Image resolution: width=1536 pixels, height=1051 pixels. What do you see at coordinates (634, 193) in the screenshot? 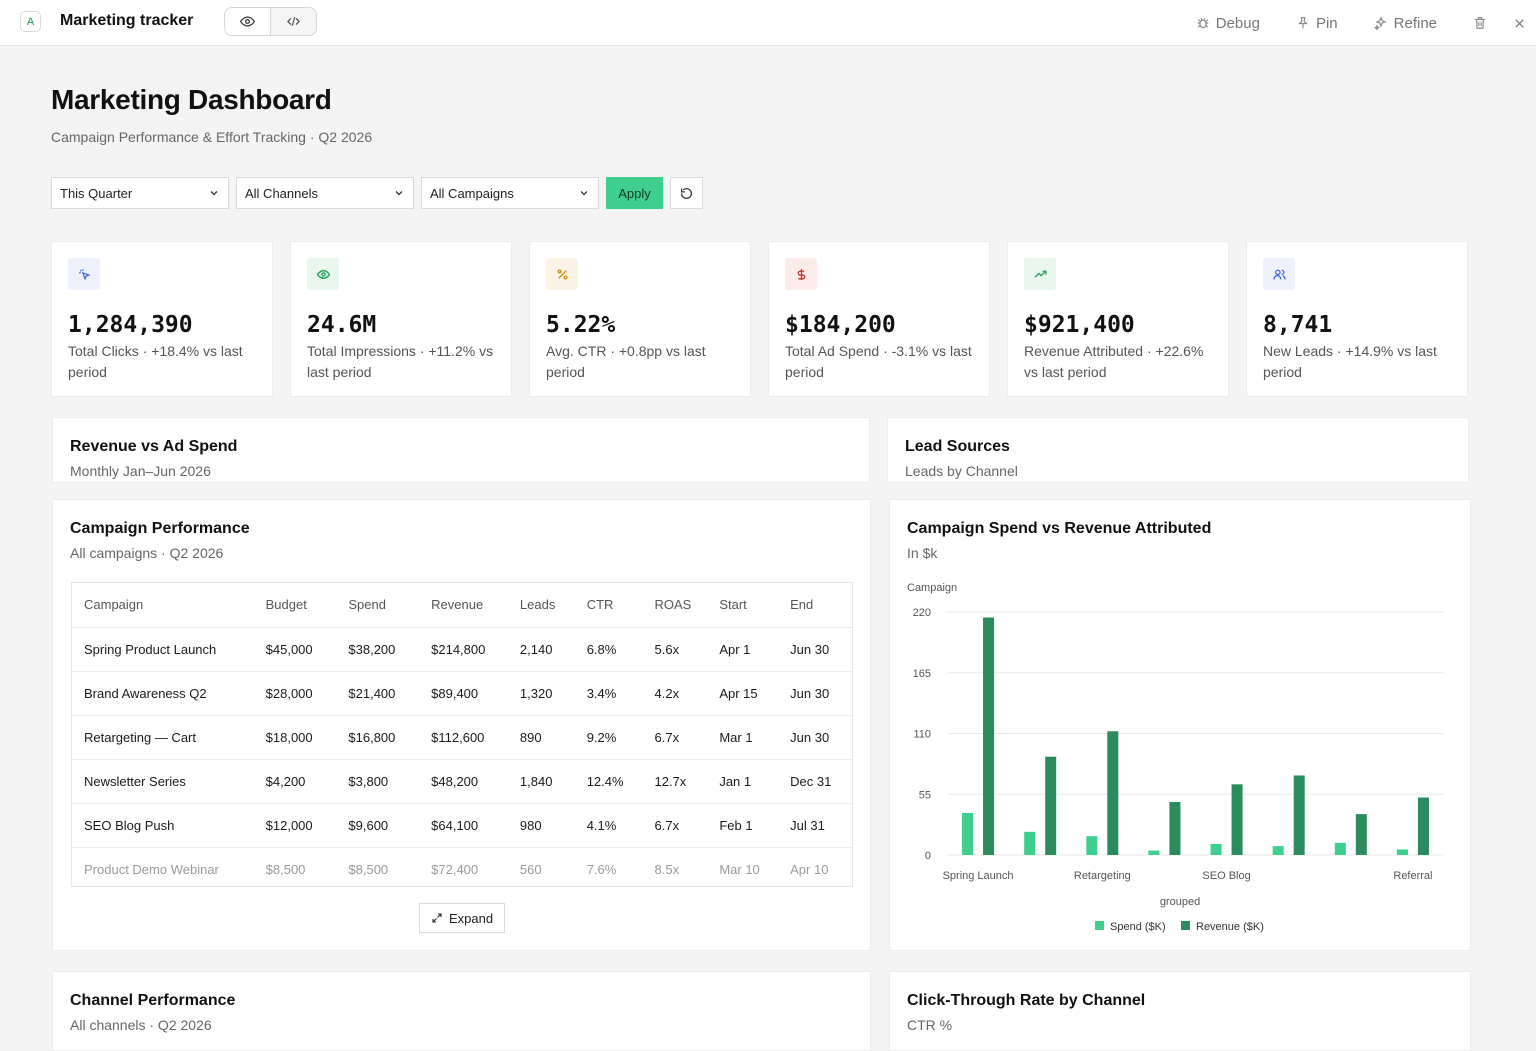
I see `apply-button: Apply` at bounding box center [634, 193].